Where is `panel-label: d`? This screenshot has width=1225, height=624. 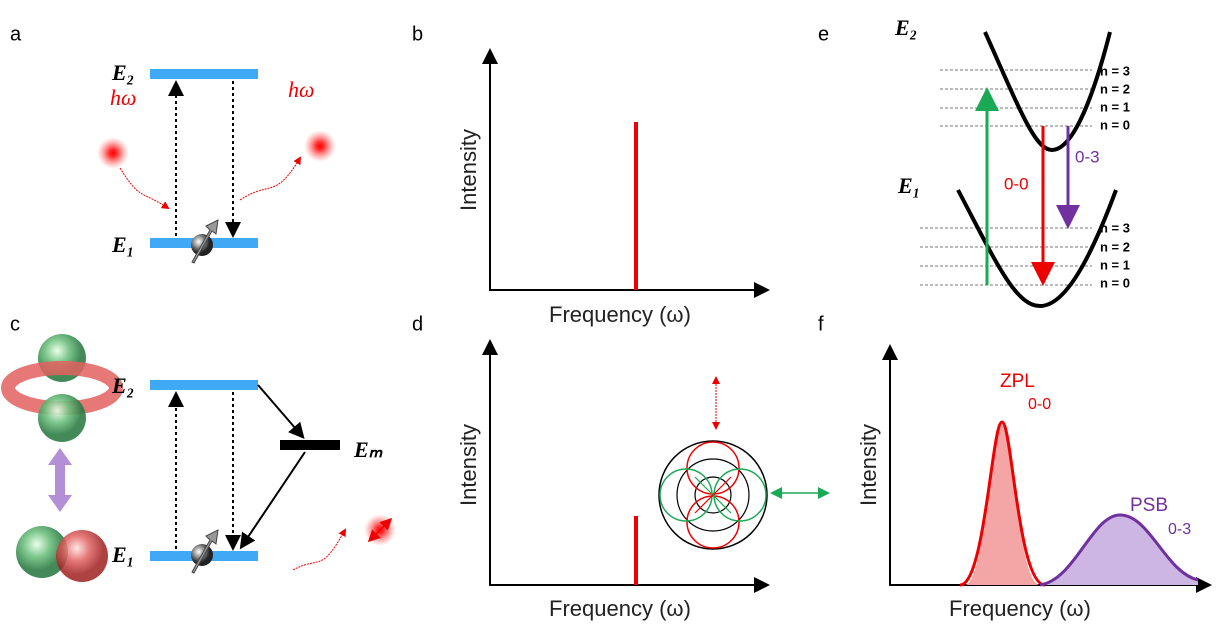
panel-label: d is located at coordinates (417, 324).